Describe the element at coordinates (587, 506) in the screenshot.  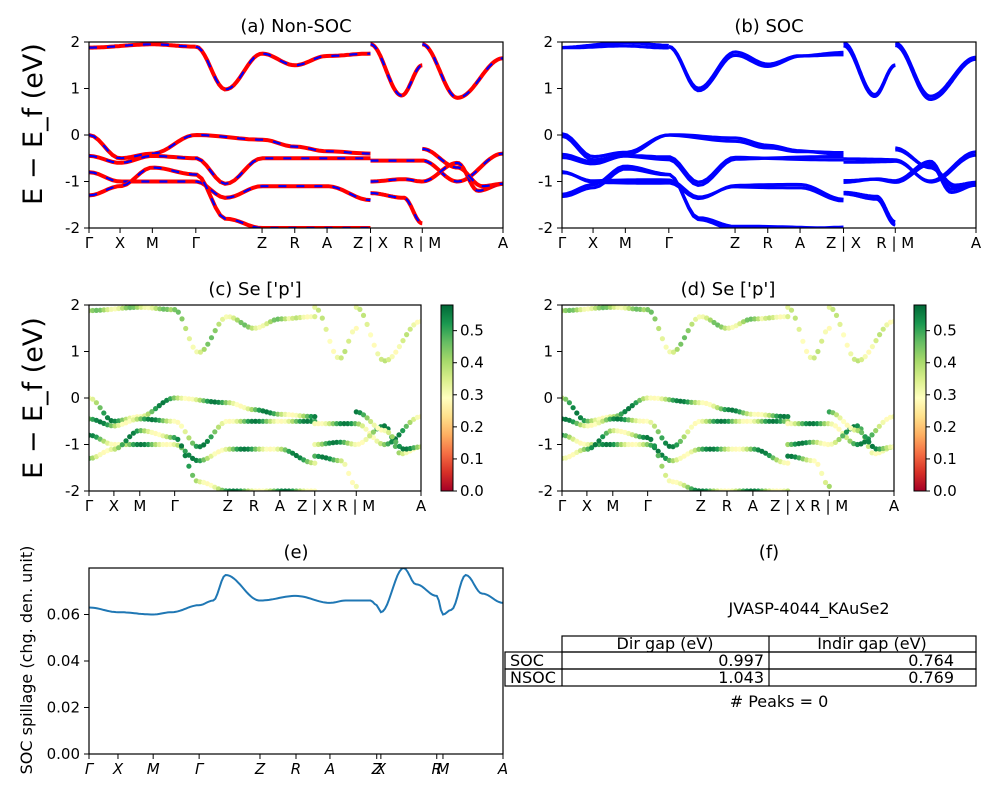
I see `x-tick-label: X` at that location.